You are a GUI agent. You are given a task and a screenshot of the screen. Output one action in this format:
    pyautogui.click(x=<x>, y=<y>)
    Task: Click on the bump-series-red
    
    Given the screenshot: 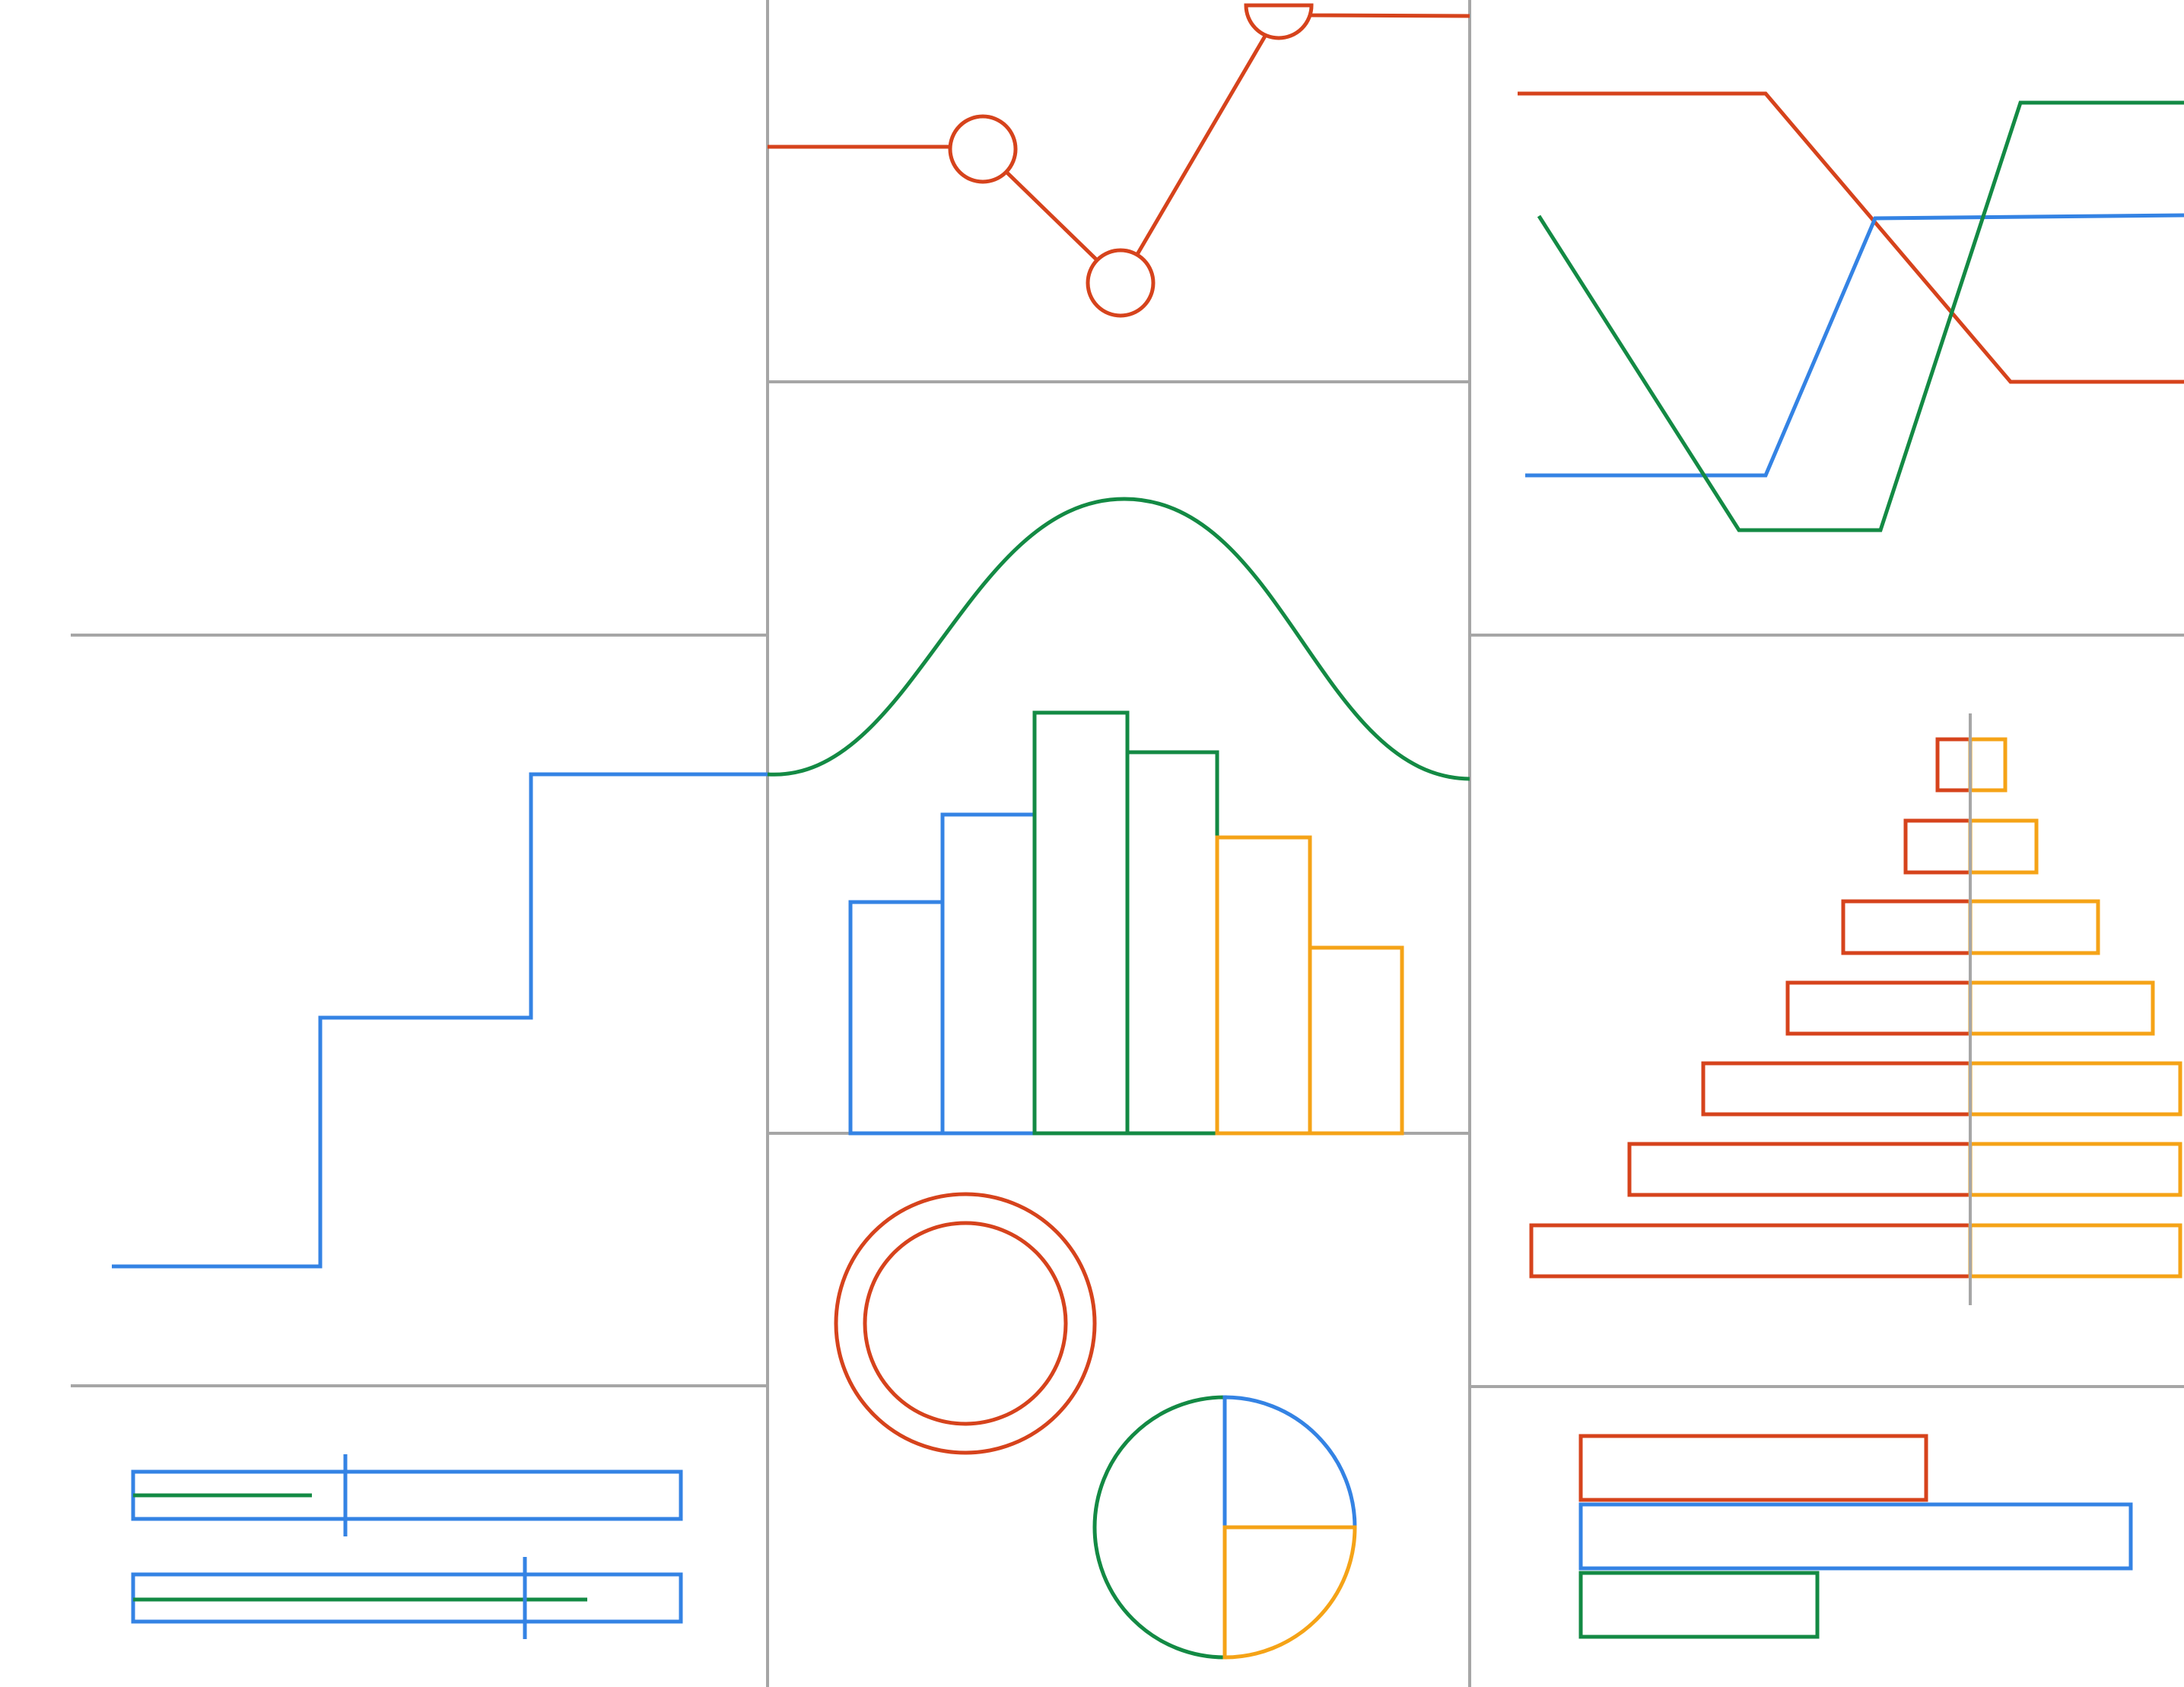 What is the action you would take?
    pyautogui.click(x=1851, y=237)
    